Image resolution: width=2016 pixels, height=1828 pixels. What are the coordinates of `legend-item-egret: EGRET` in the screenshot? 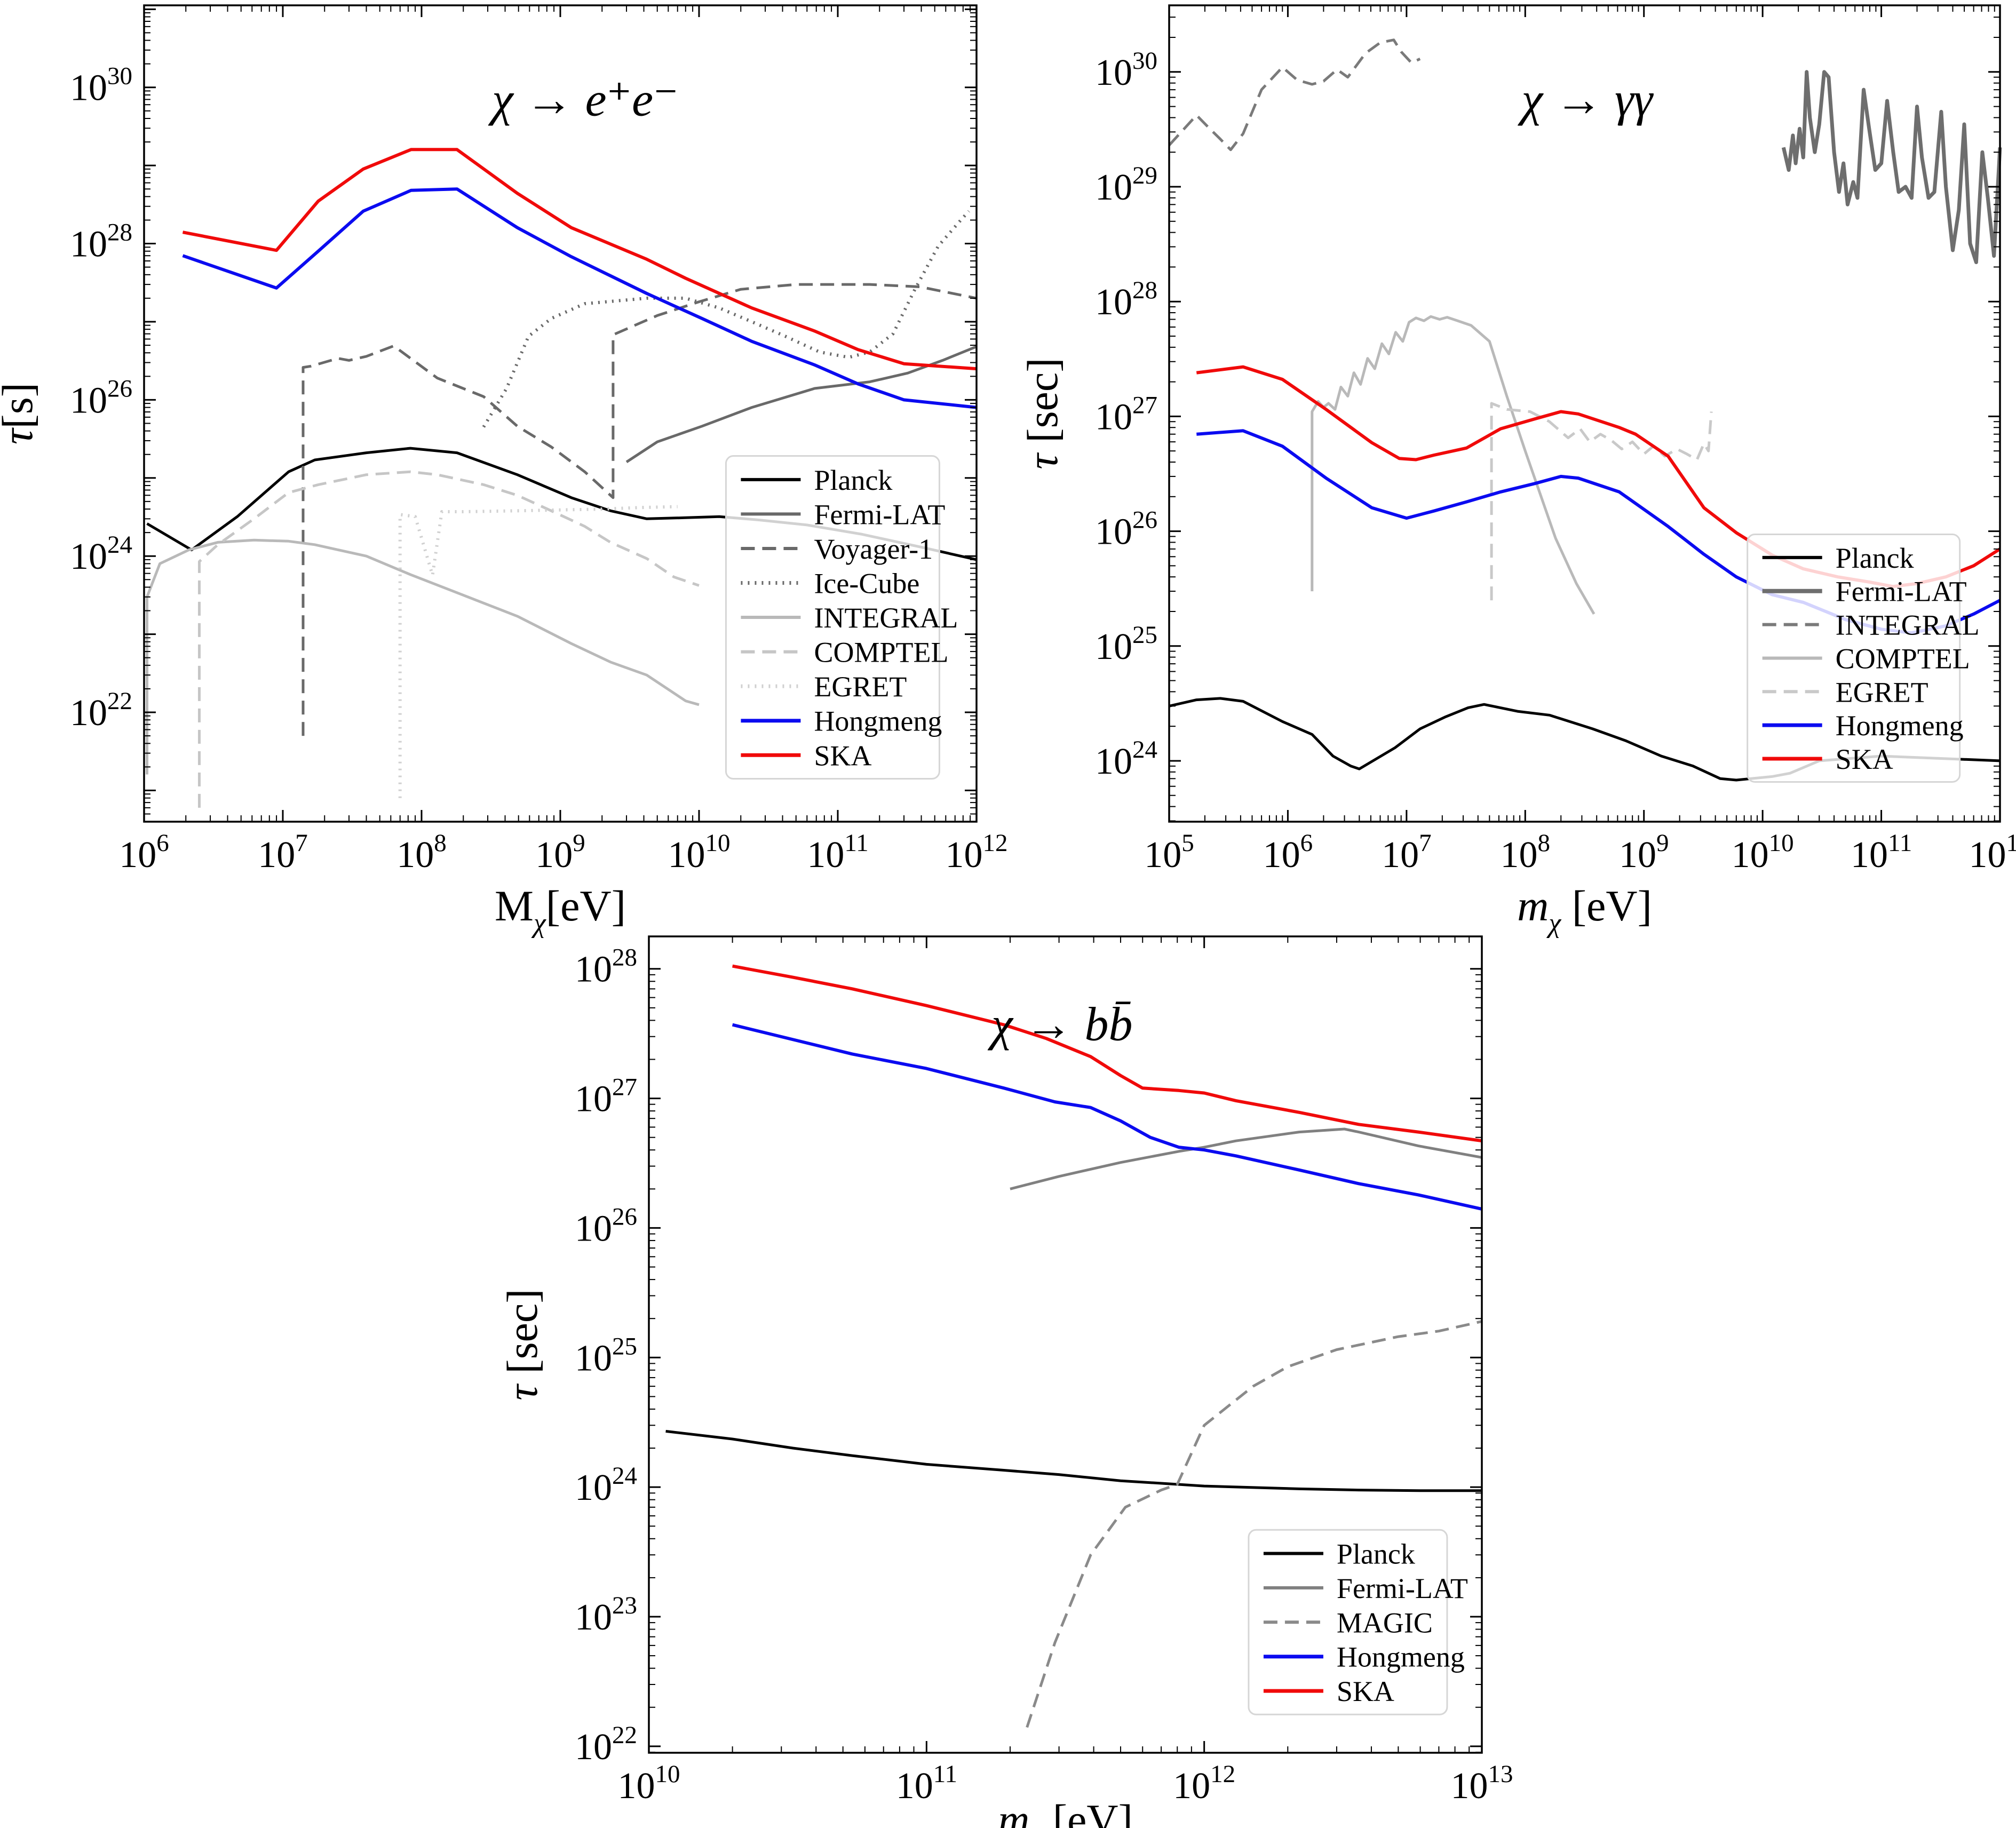 It's located at (1845, 692).